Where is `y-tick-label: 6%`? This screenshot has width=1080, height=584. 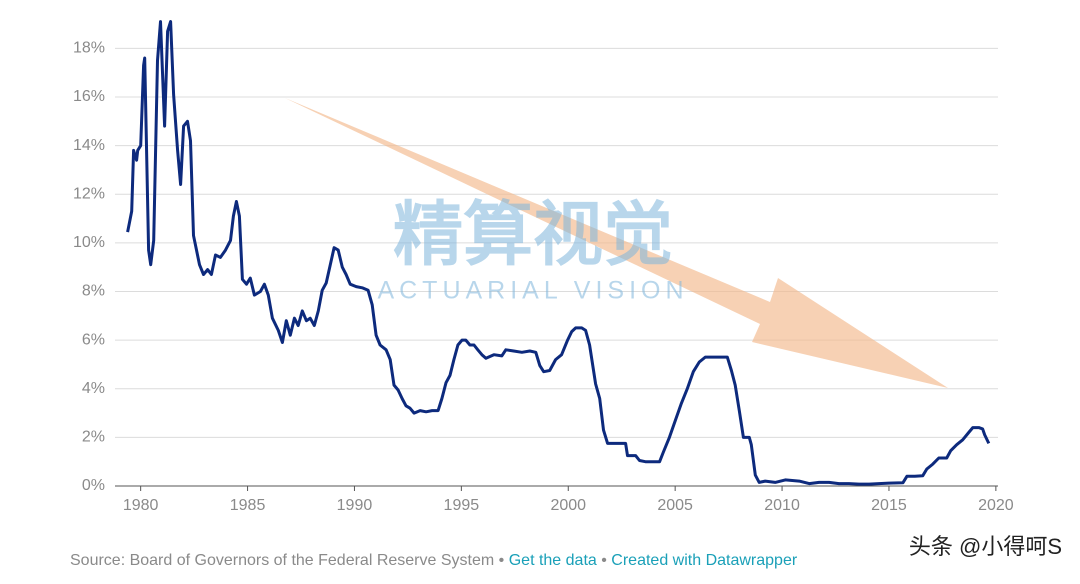
y-tick-label: 6% is located at coordinates (93, 339).